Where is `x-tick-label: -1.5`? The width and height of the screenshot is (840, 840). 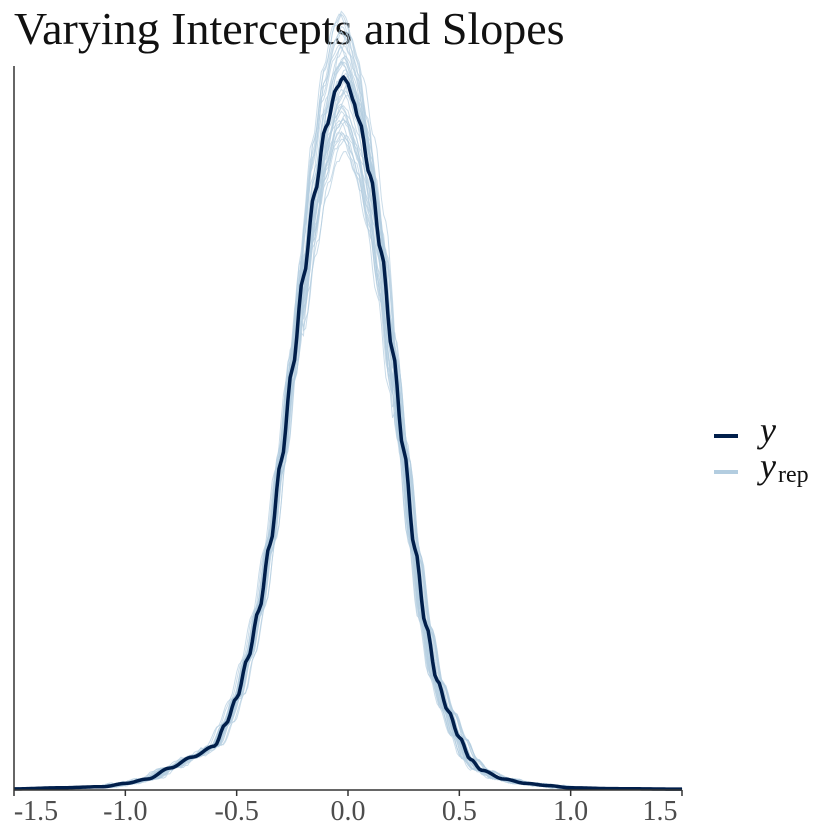 x-tick-label: -1.5 is located at coordinates (36, 811).